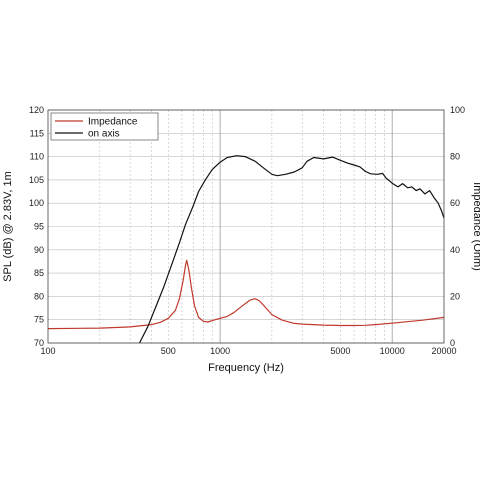 The height and width of the screenshot is (480, 480). I want to click on y2-tick-label: 20, so click(455, 296).